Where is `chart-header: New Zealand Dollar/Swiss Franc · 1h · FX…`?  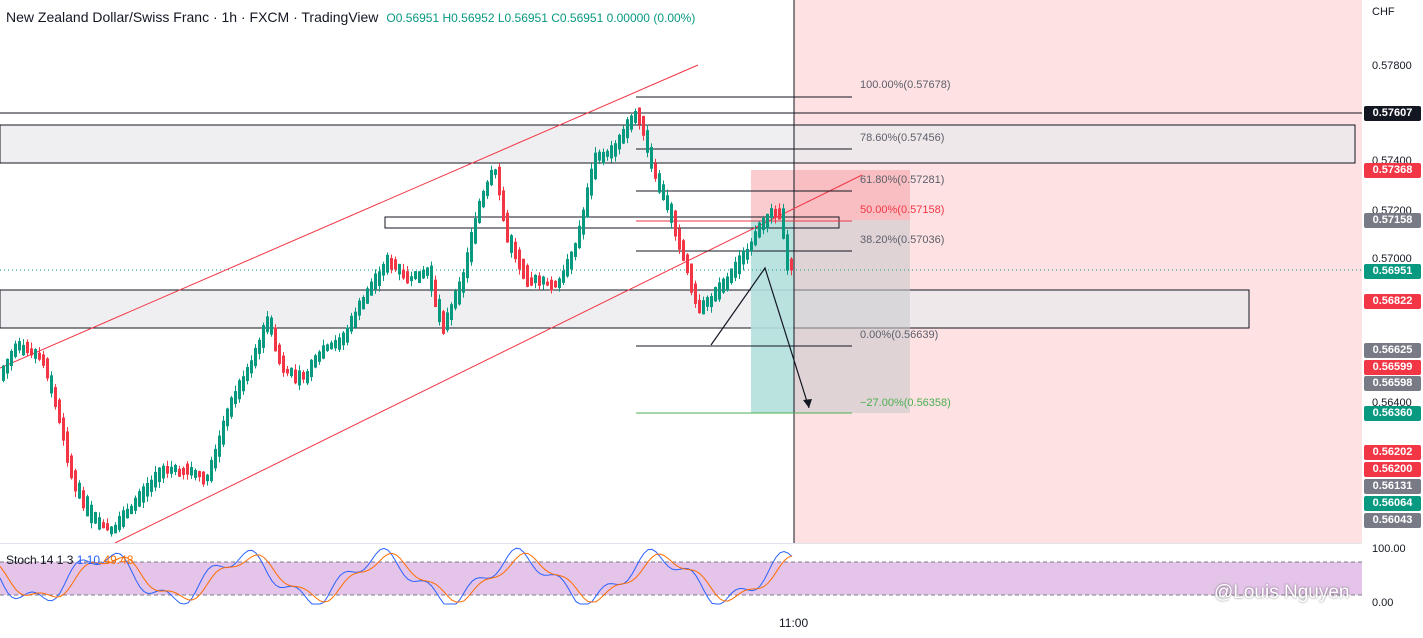 chart-header: New Zealand Dollar/Swiss Franc · 1h · FX… is located at coordinates (350, 17).